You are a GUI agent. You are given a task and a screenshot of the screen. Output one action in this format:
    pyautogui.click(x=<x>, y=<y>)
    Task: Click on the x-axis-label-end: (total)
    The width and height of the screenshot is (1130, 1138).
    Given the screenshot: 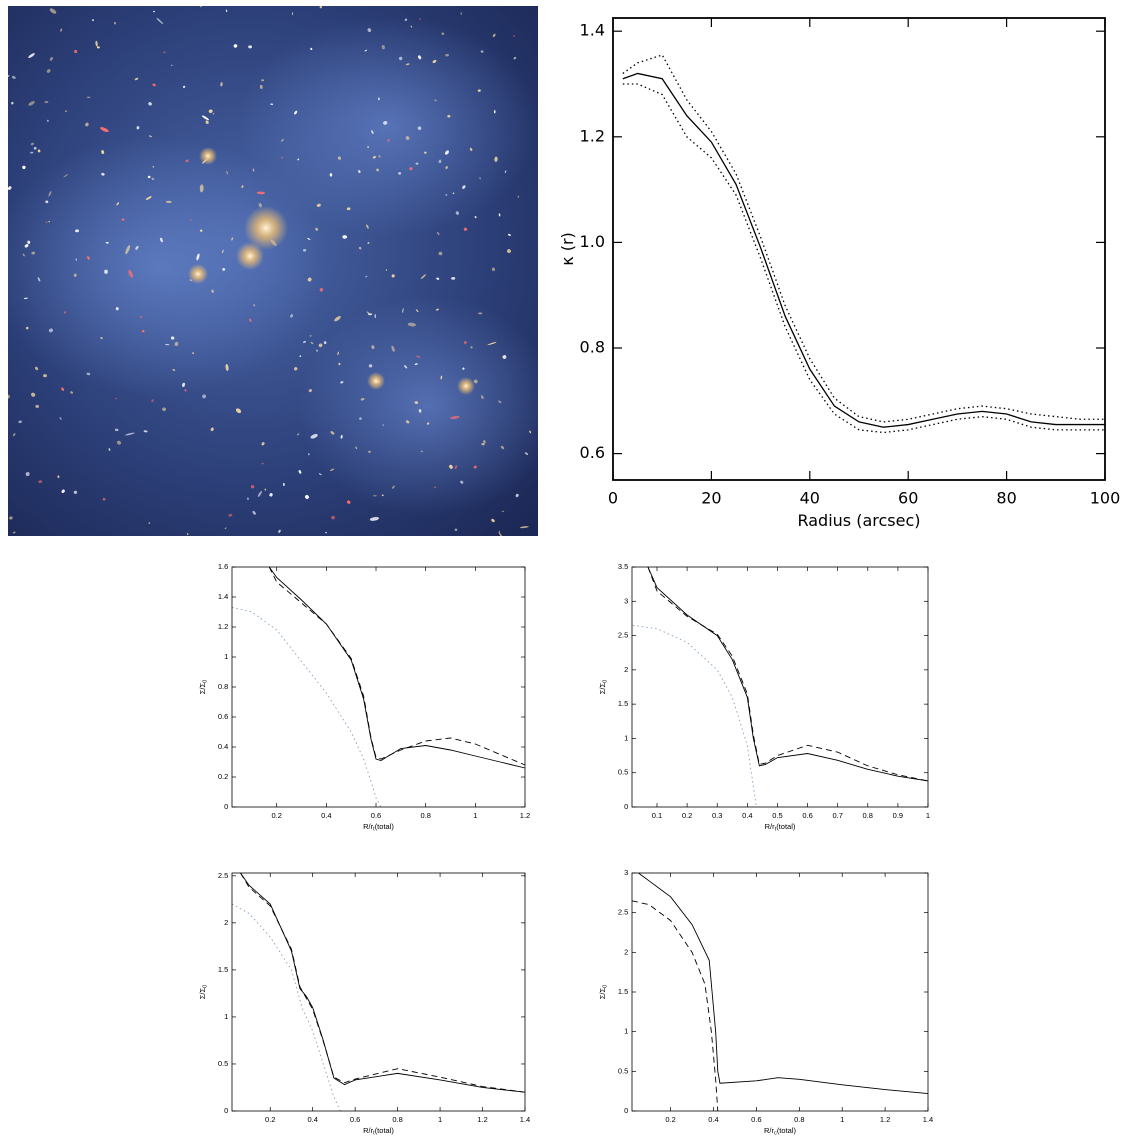 What is the action you would take?
    pyautogui.click(x=787, y=1130)
    